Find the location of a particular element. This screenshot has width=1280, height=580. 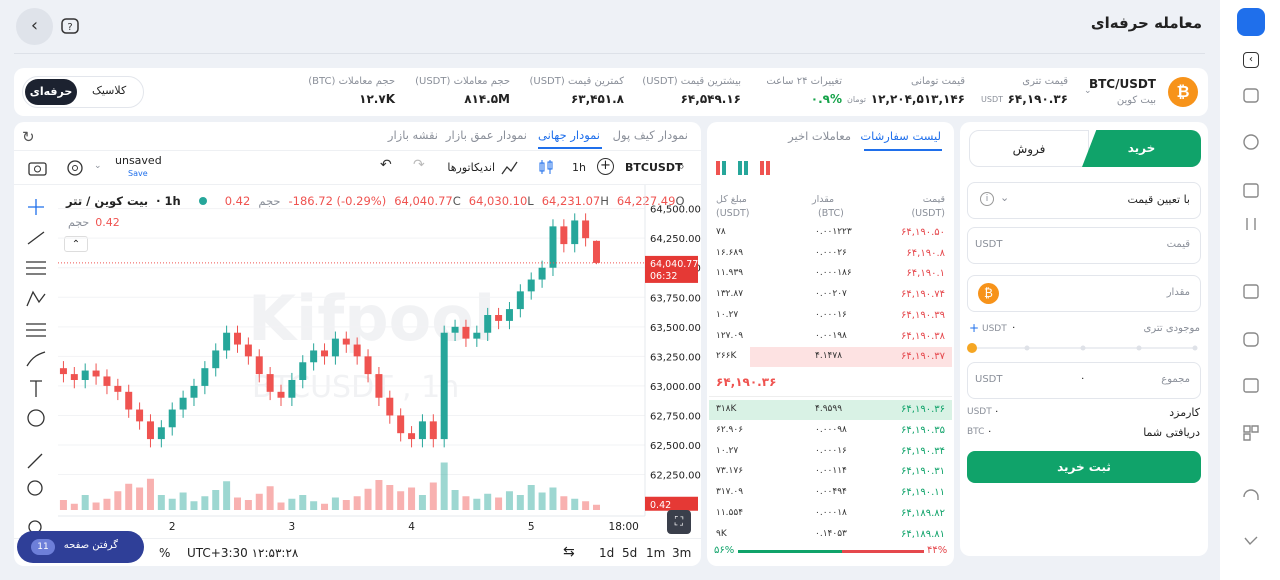

book-tab: معاملات اخیر is located at coordinates (819, 136).